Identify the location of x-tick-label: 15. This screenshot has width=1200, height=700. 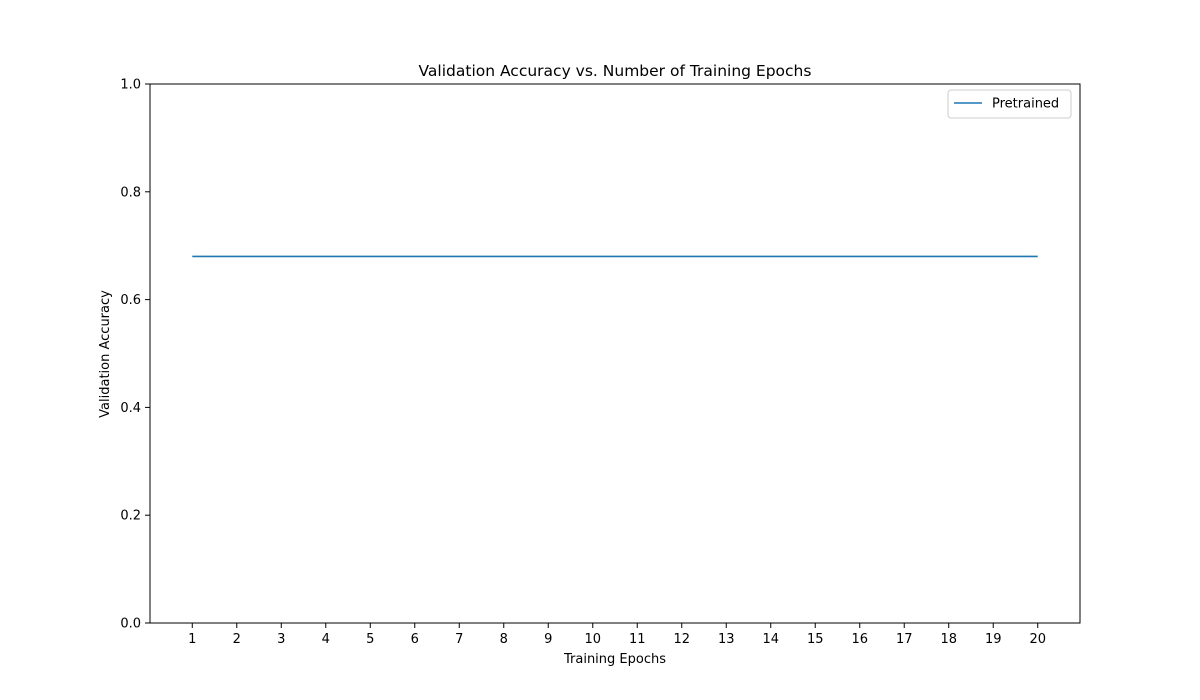
(815, 639).